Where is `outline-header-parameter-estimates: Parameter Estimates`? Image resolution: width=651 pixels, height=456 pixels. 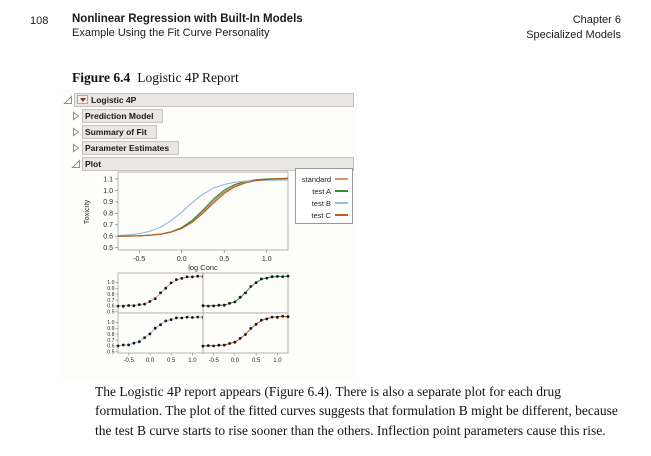
outline-header-parameter-estimates: Parameter Estimates is located at coordinates (131, 147).